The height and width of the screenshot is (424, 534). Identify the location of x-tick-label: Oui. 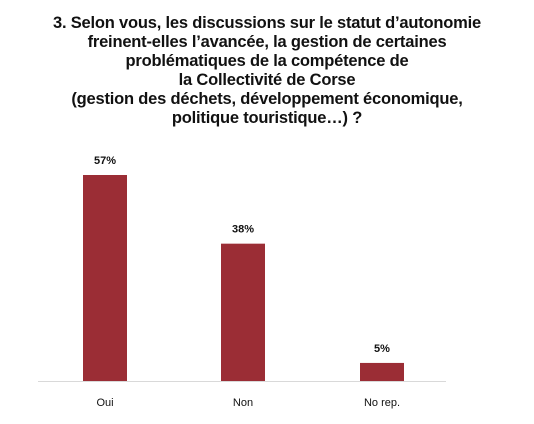
(104, 403).